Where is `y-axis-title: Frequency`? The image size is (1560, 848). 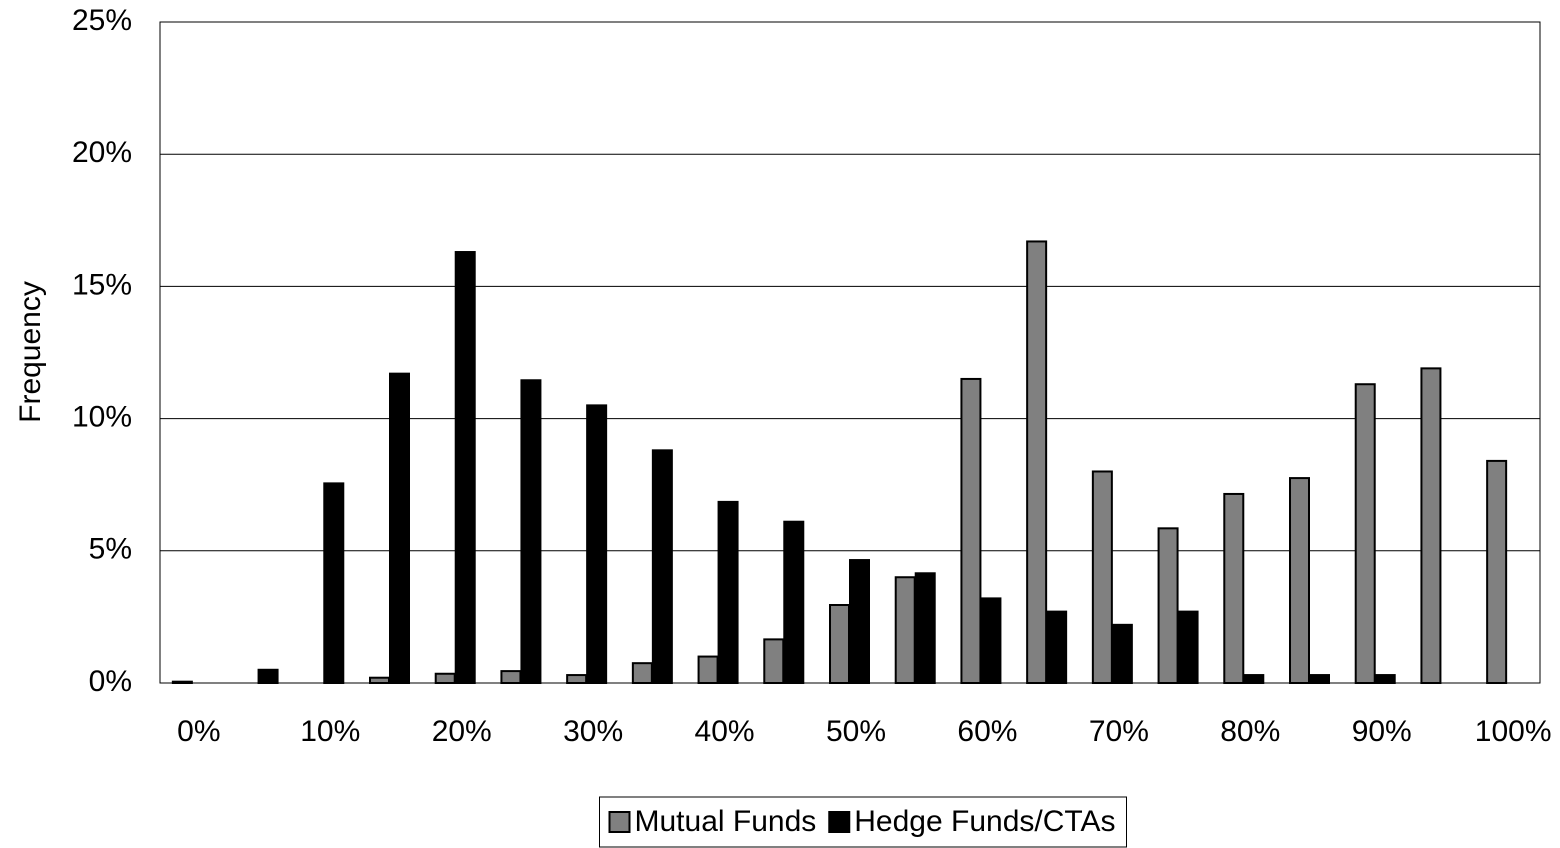 y-axis-title: Frequency is located at coordinates (30, 352).